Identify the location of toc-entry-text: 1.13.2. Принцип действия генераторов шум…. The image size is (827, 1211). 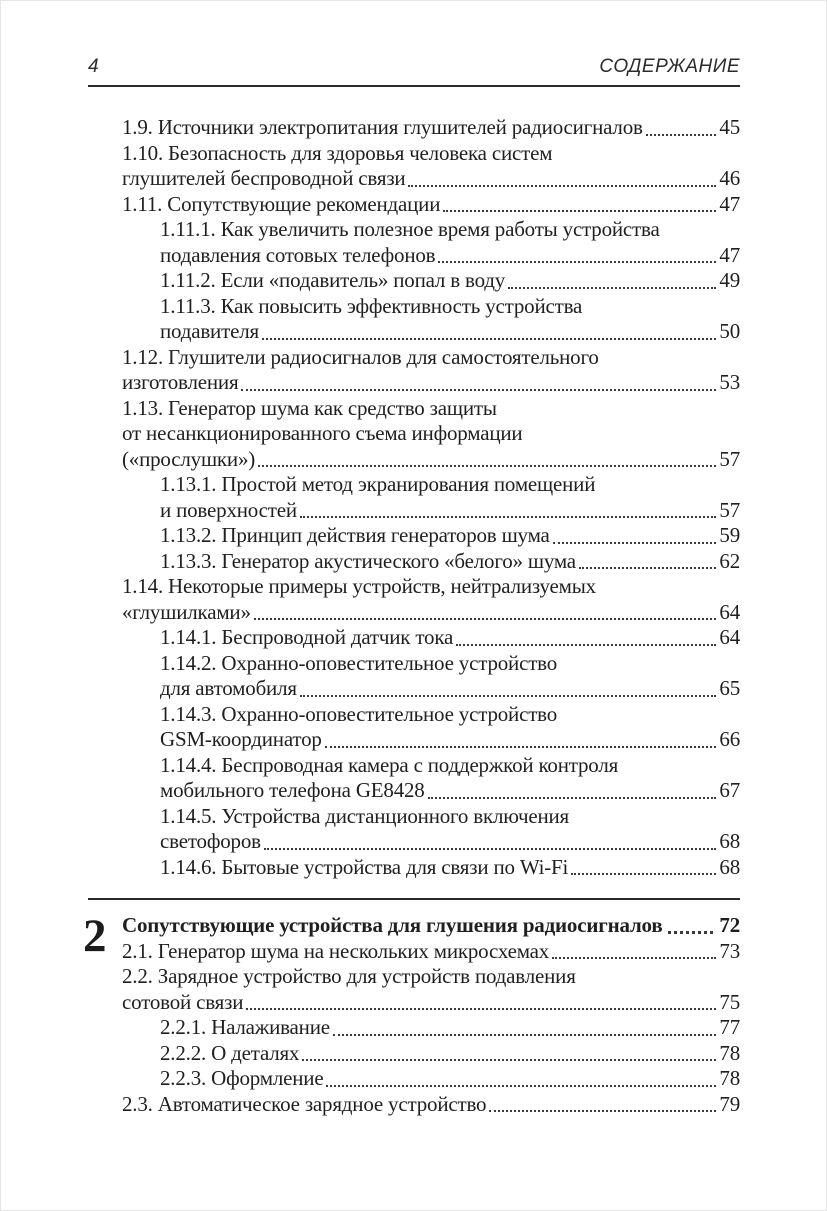
(355, 535).